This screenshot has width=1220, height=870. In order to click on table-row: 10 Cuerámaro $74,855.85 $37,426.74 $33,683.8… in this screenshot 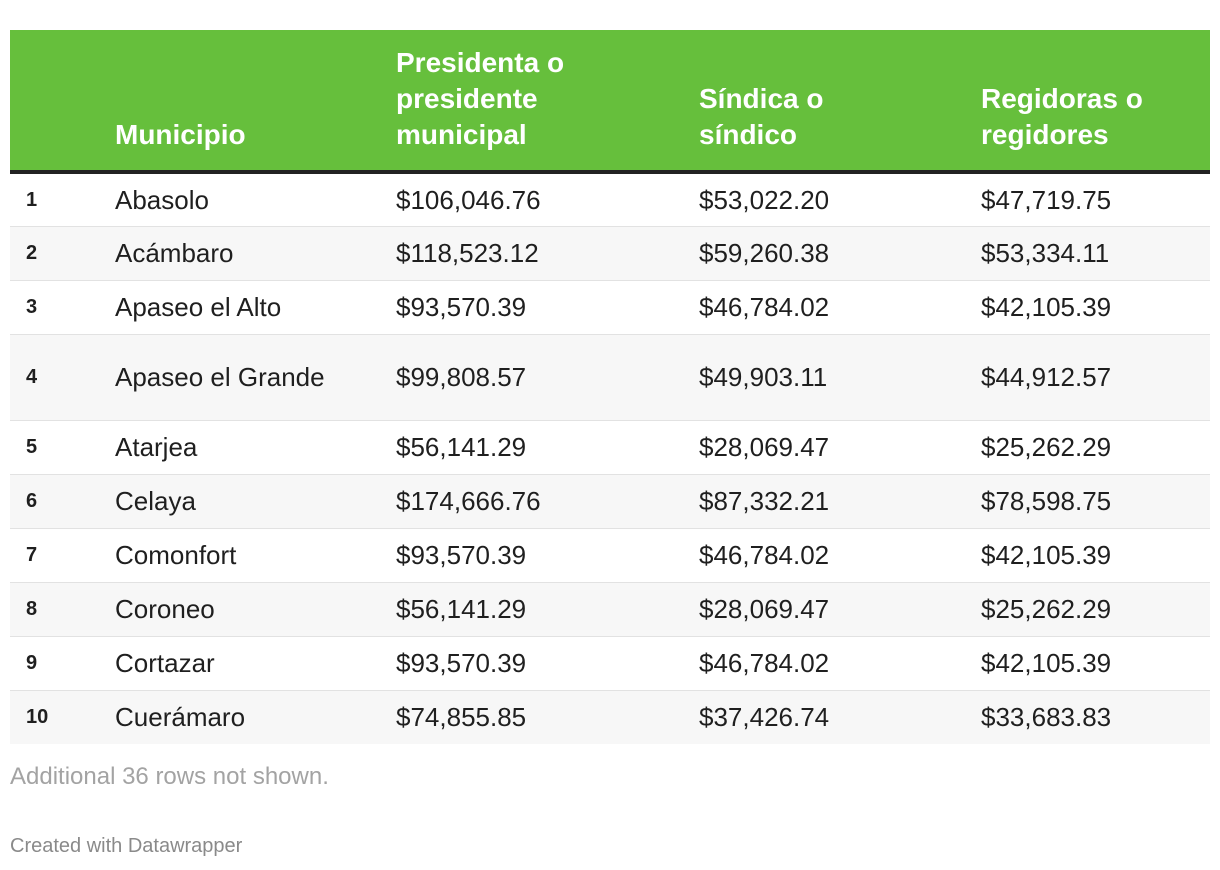, I will do `click(610, 717)`.